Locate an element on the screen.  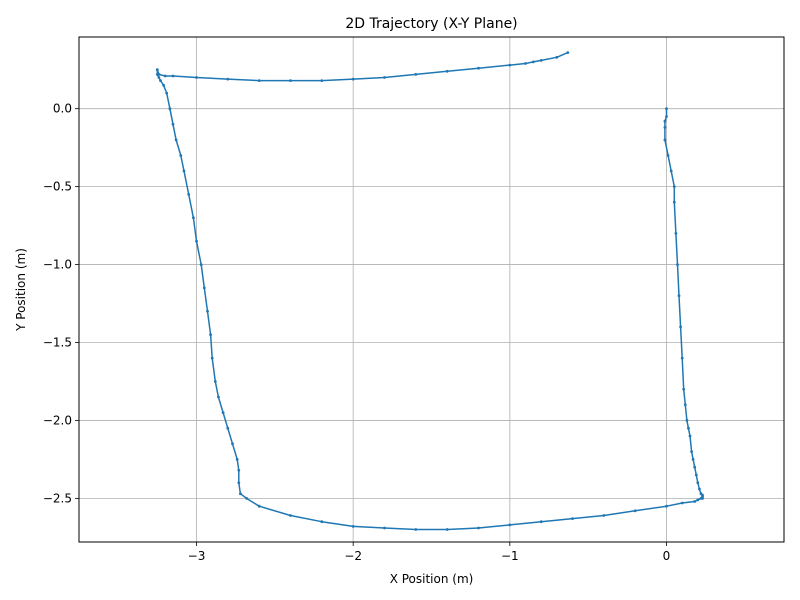
y-tick-label: −1.0 is located at coordinates (57, 265).